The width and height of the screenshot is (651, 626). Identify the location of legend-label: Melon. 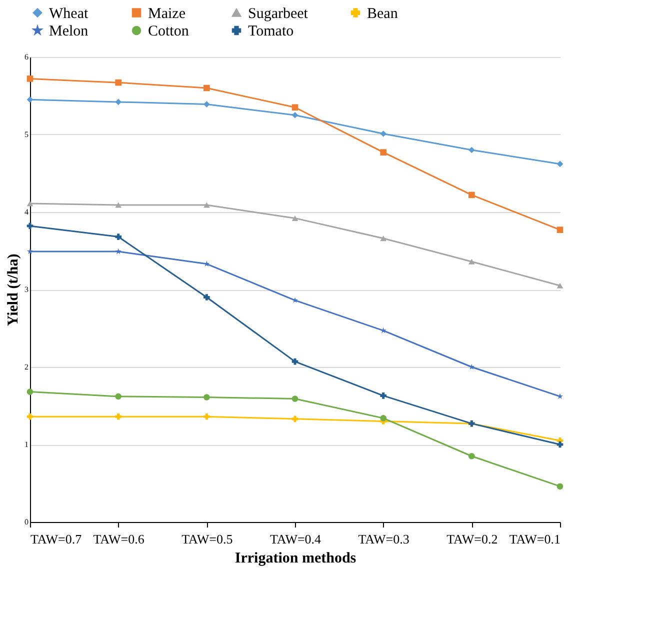
(69, 32).